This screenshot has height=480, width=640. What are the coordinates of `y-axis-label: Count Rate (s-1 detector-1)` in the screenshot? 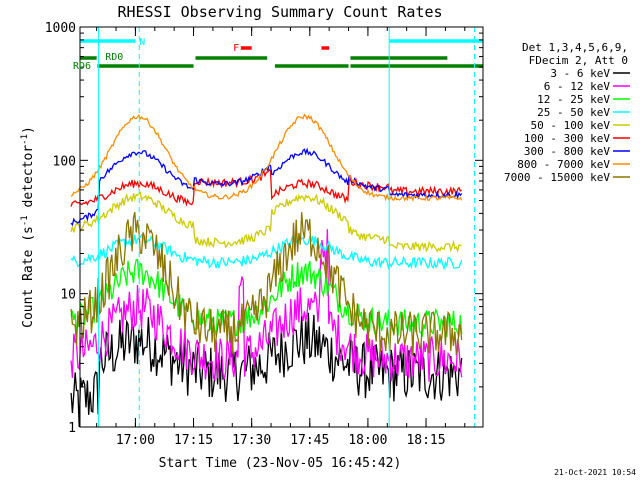 It's located at (28, 227).